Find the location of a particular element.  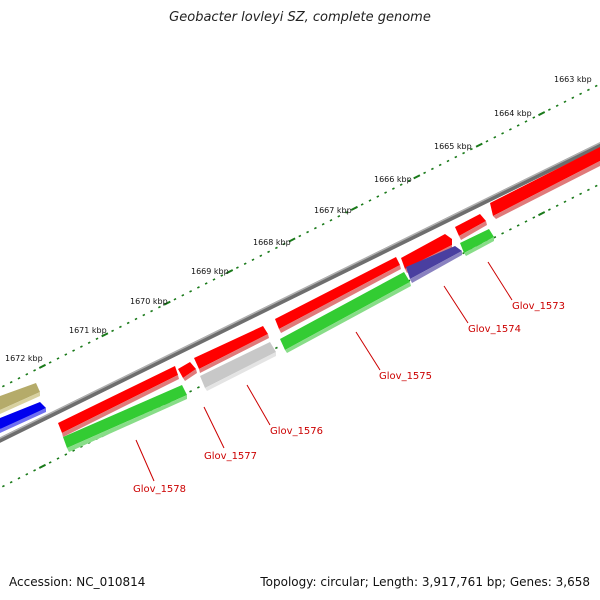

gene-label-1577: Glov_1577 is located at coordinates (230, 456).